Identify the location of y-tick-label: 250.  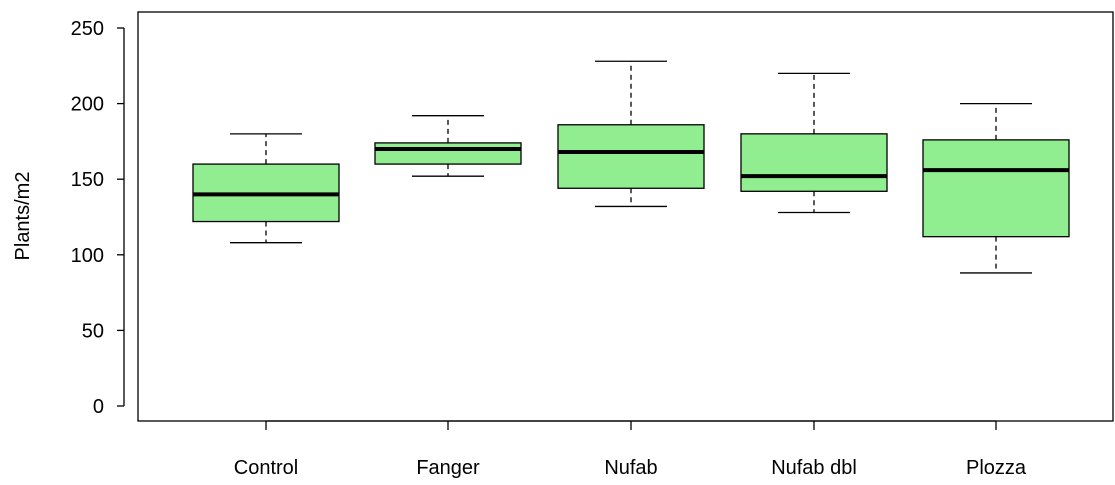
(87, 29).